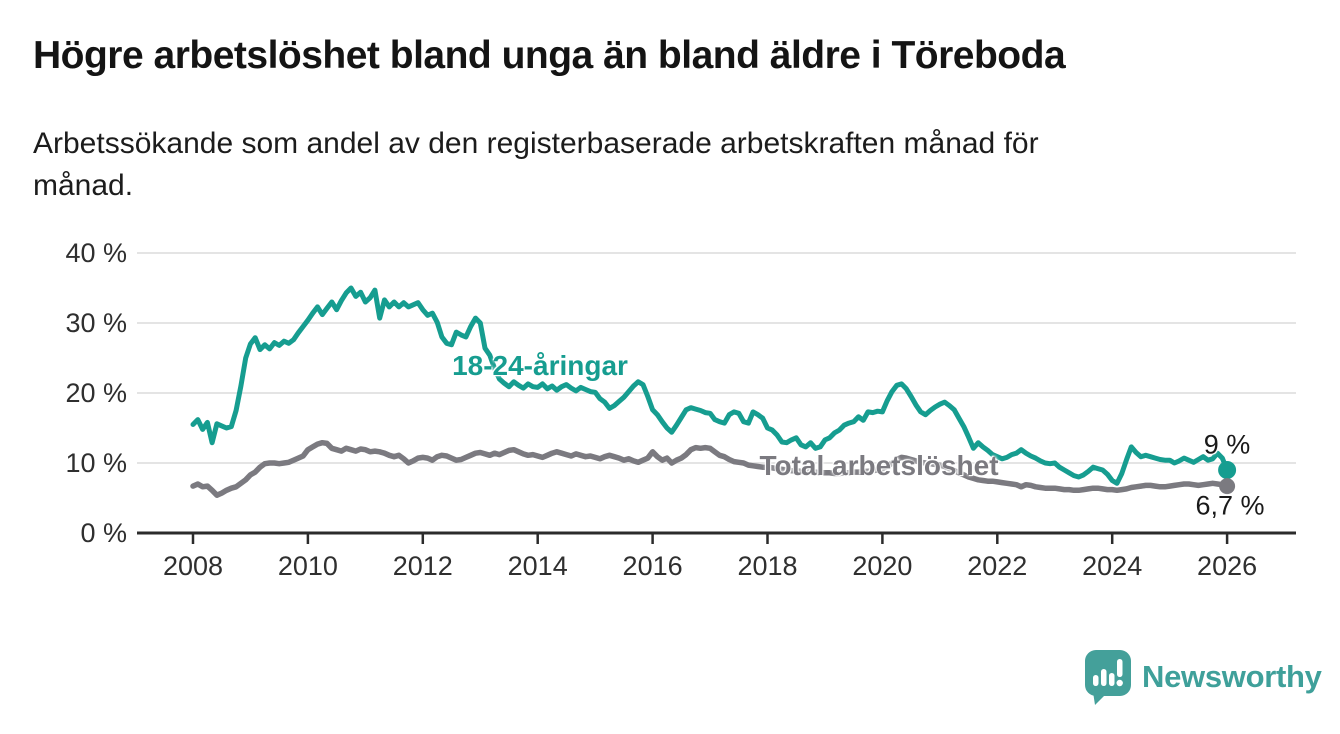 This screenshot has width=1340, height=734. Describe the element at coordinates (193, 566) in the screenshot. I see `x-axis-tick-label: 2008` at that location.